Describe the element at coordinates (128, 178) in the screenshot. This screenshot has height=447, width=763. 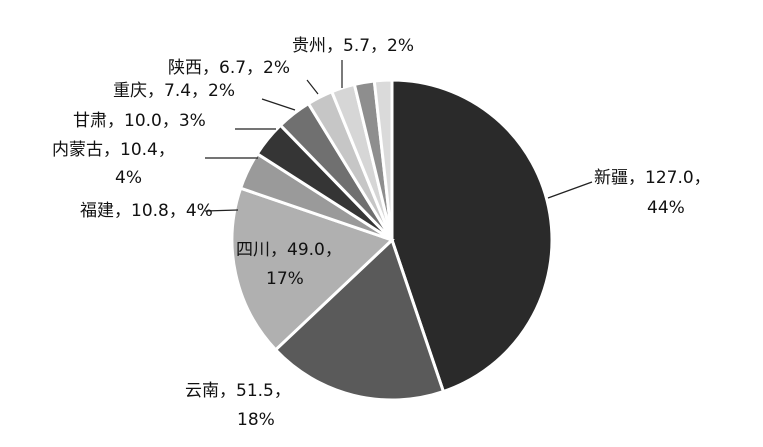
I see `slice-label-5-line-2: 4%` at that location.